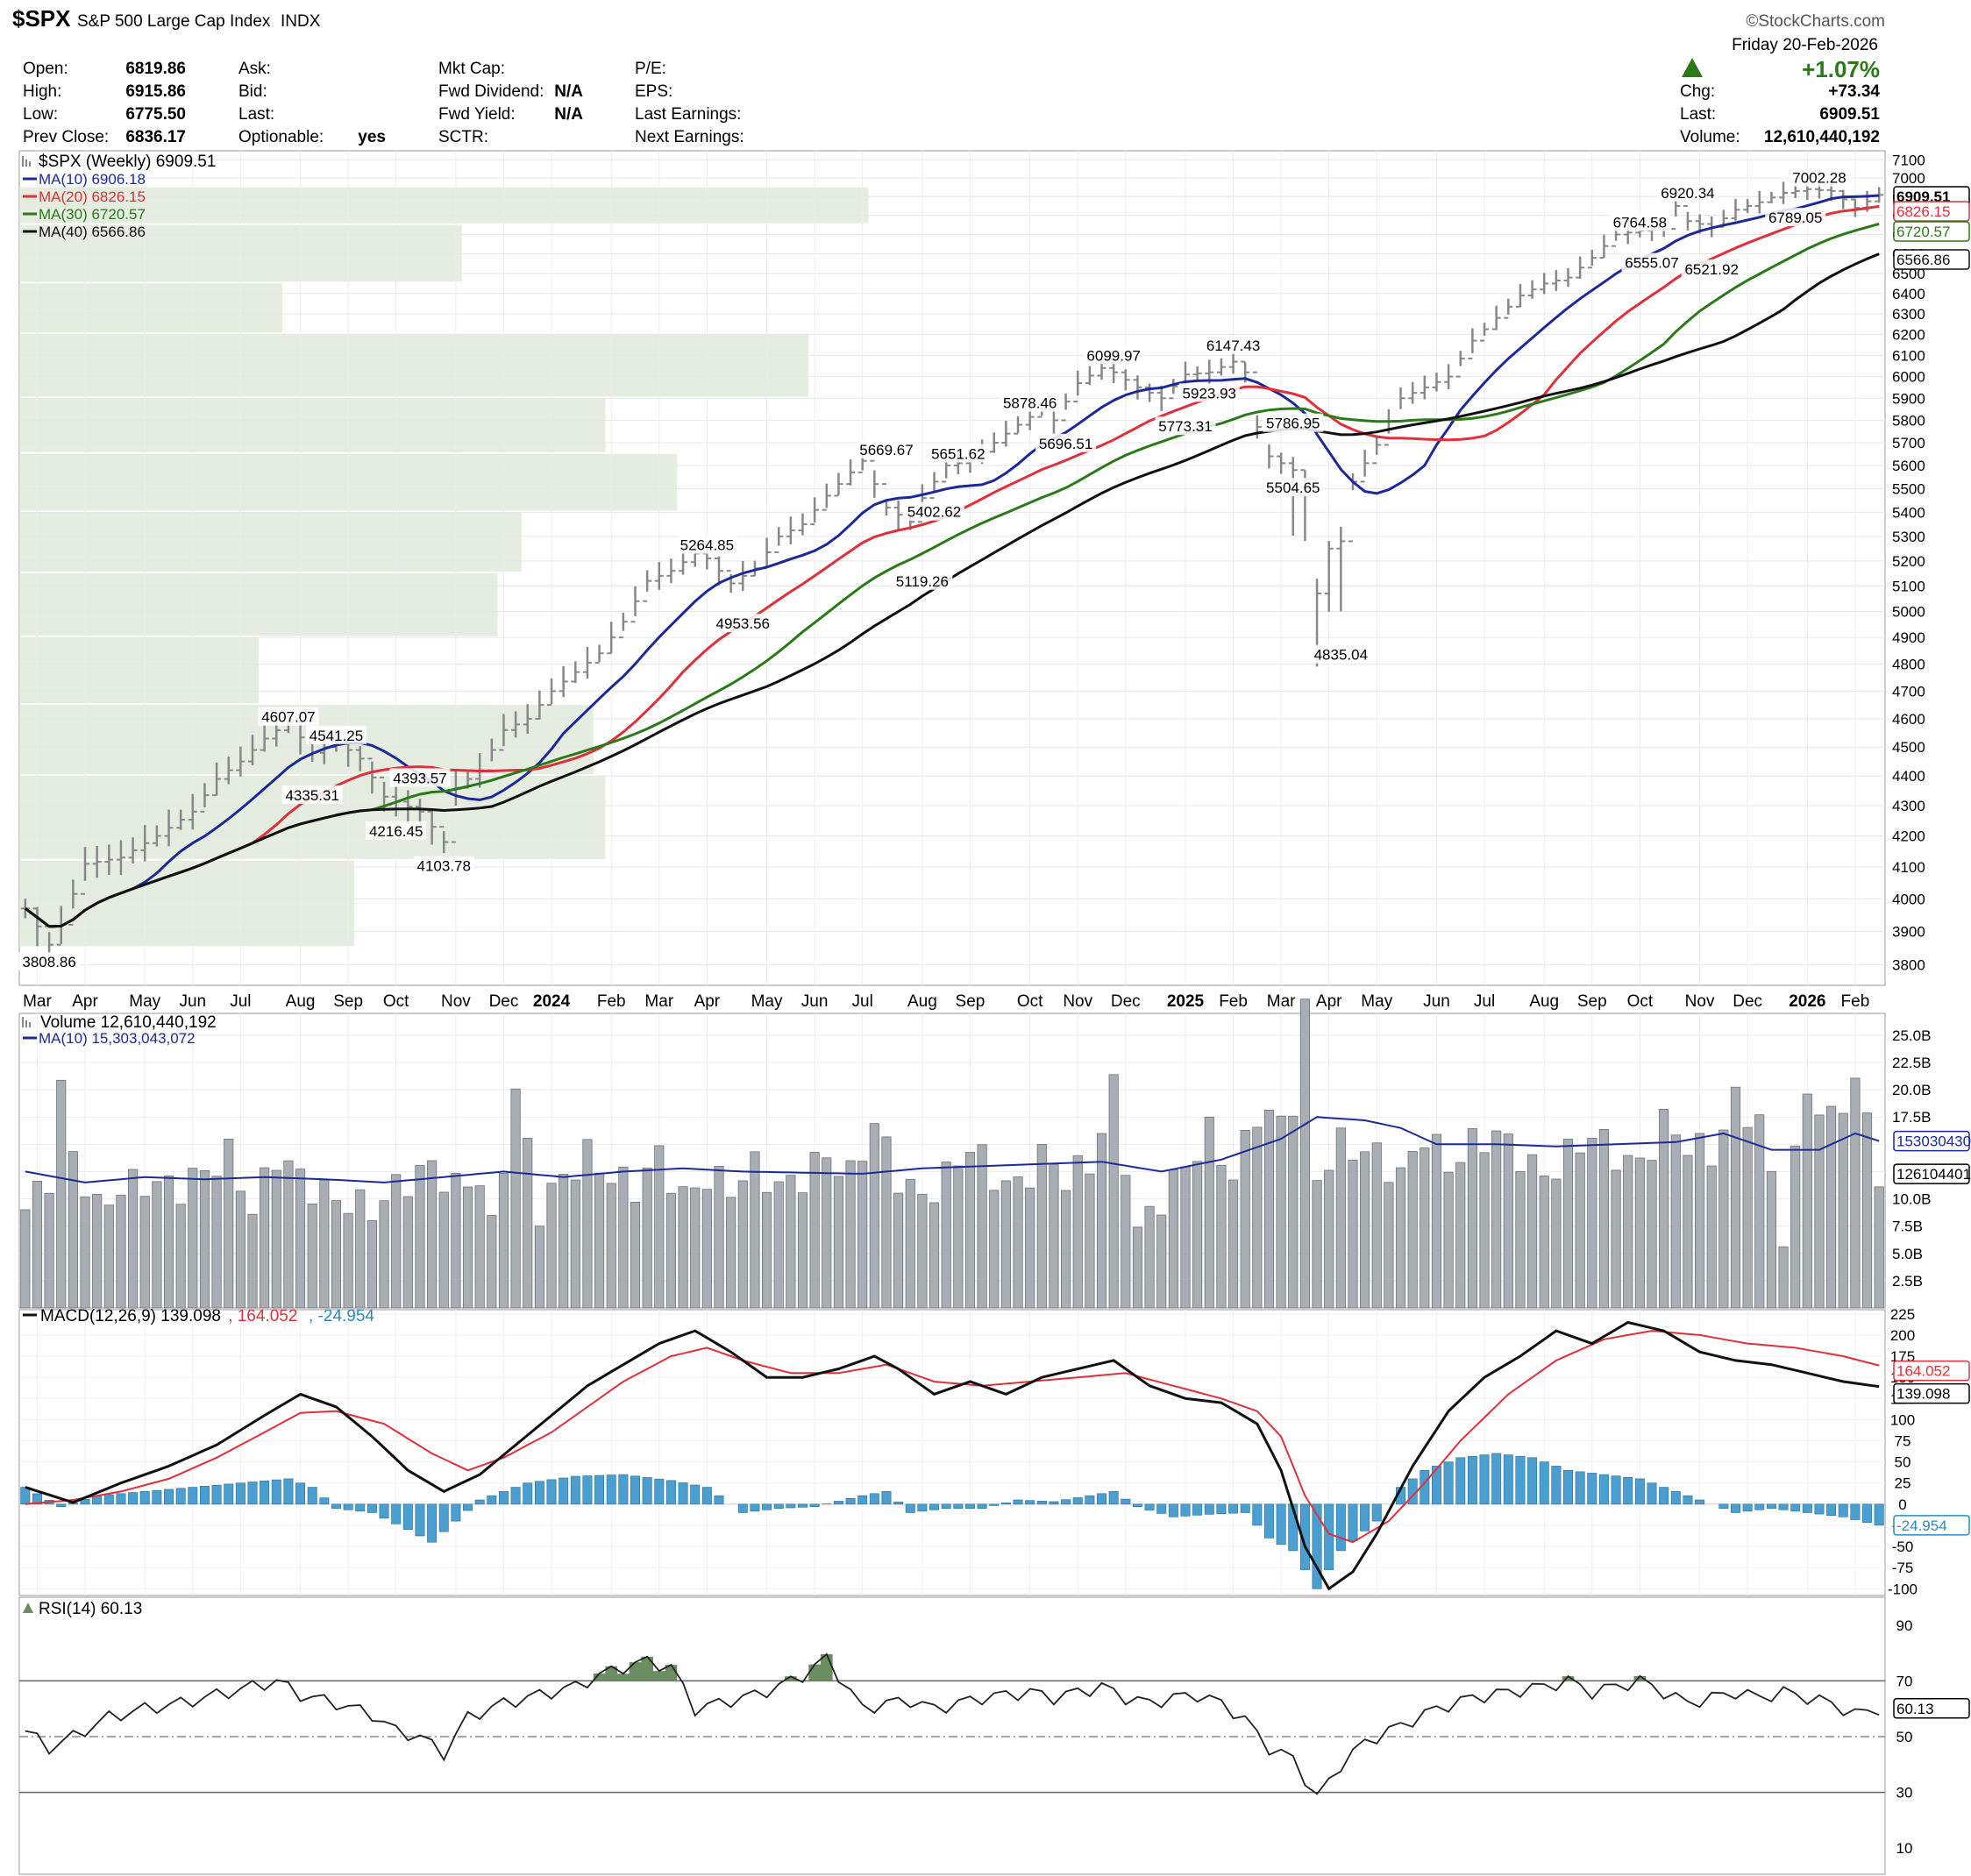 This screenshot has height=1876, width=1971. Describe the element at coordinates (1909, 719) in the screenshot. I see `price-tick-label: 4600` at that location.